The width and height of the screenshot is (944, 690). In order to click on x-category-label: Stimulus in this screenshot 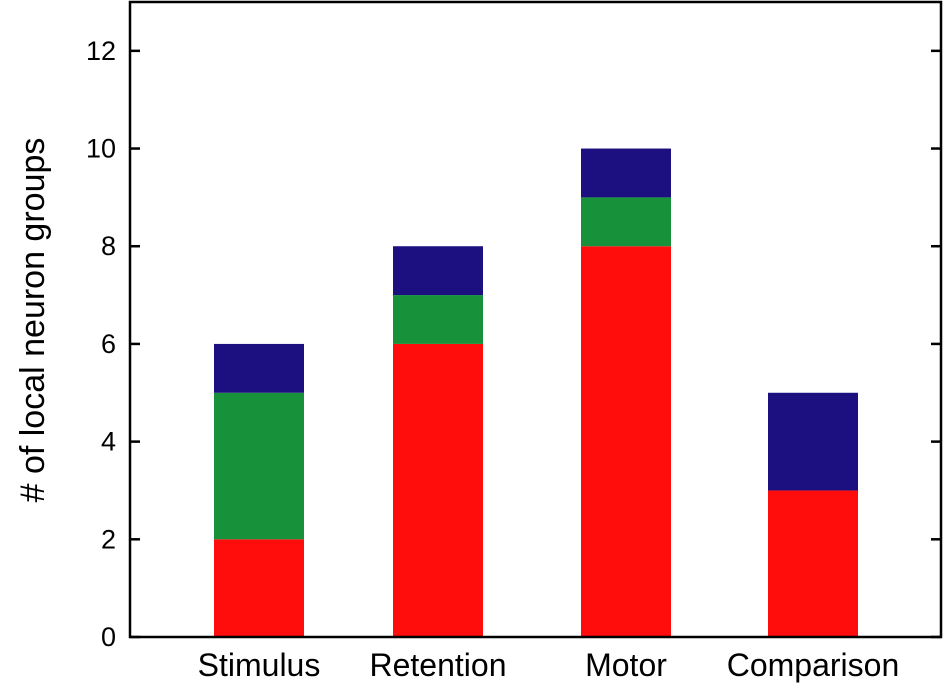, I will do `click(259, 665)`.